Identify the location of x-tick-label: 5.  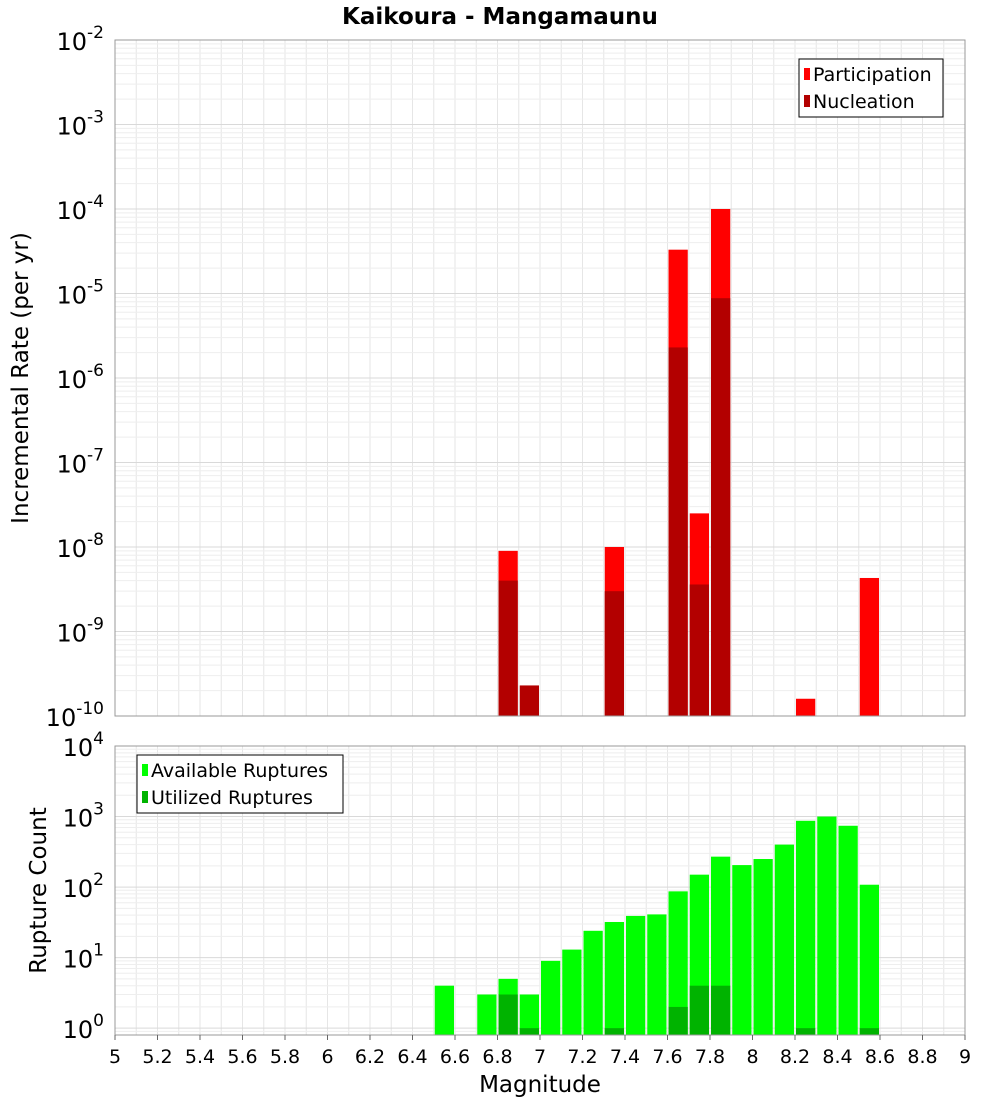
(115, 1057).